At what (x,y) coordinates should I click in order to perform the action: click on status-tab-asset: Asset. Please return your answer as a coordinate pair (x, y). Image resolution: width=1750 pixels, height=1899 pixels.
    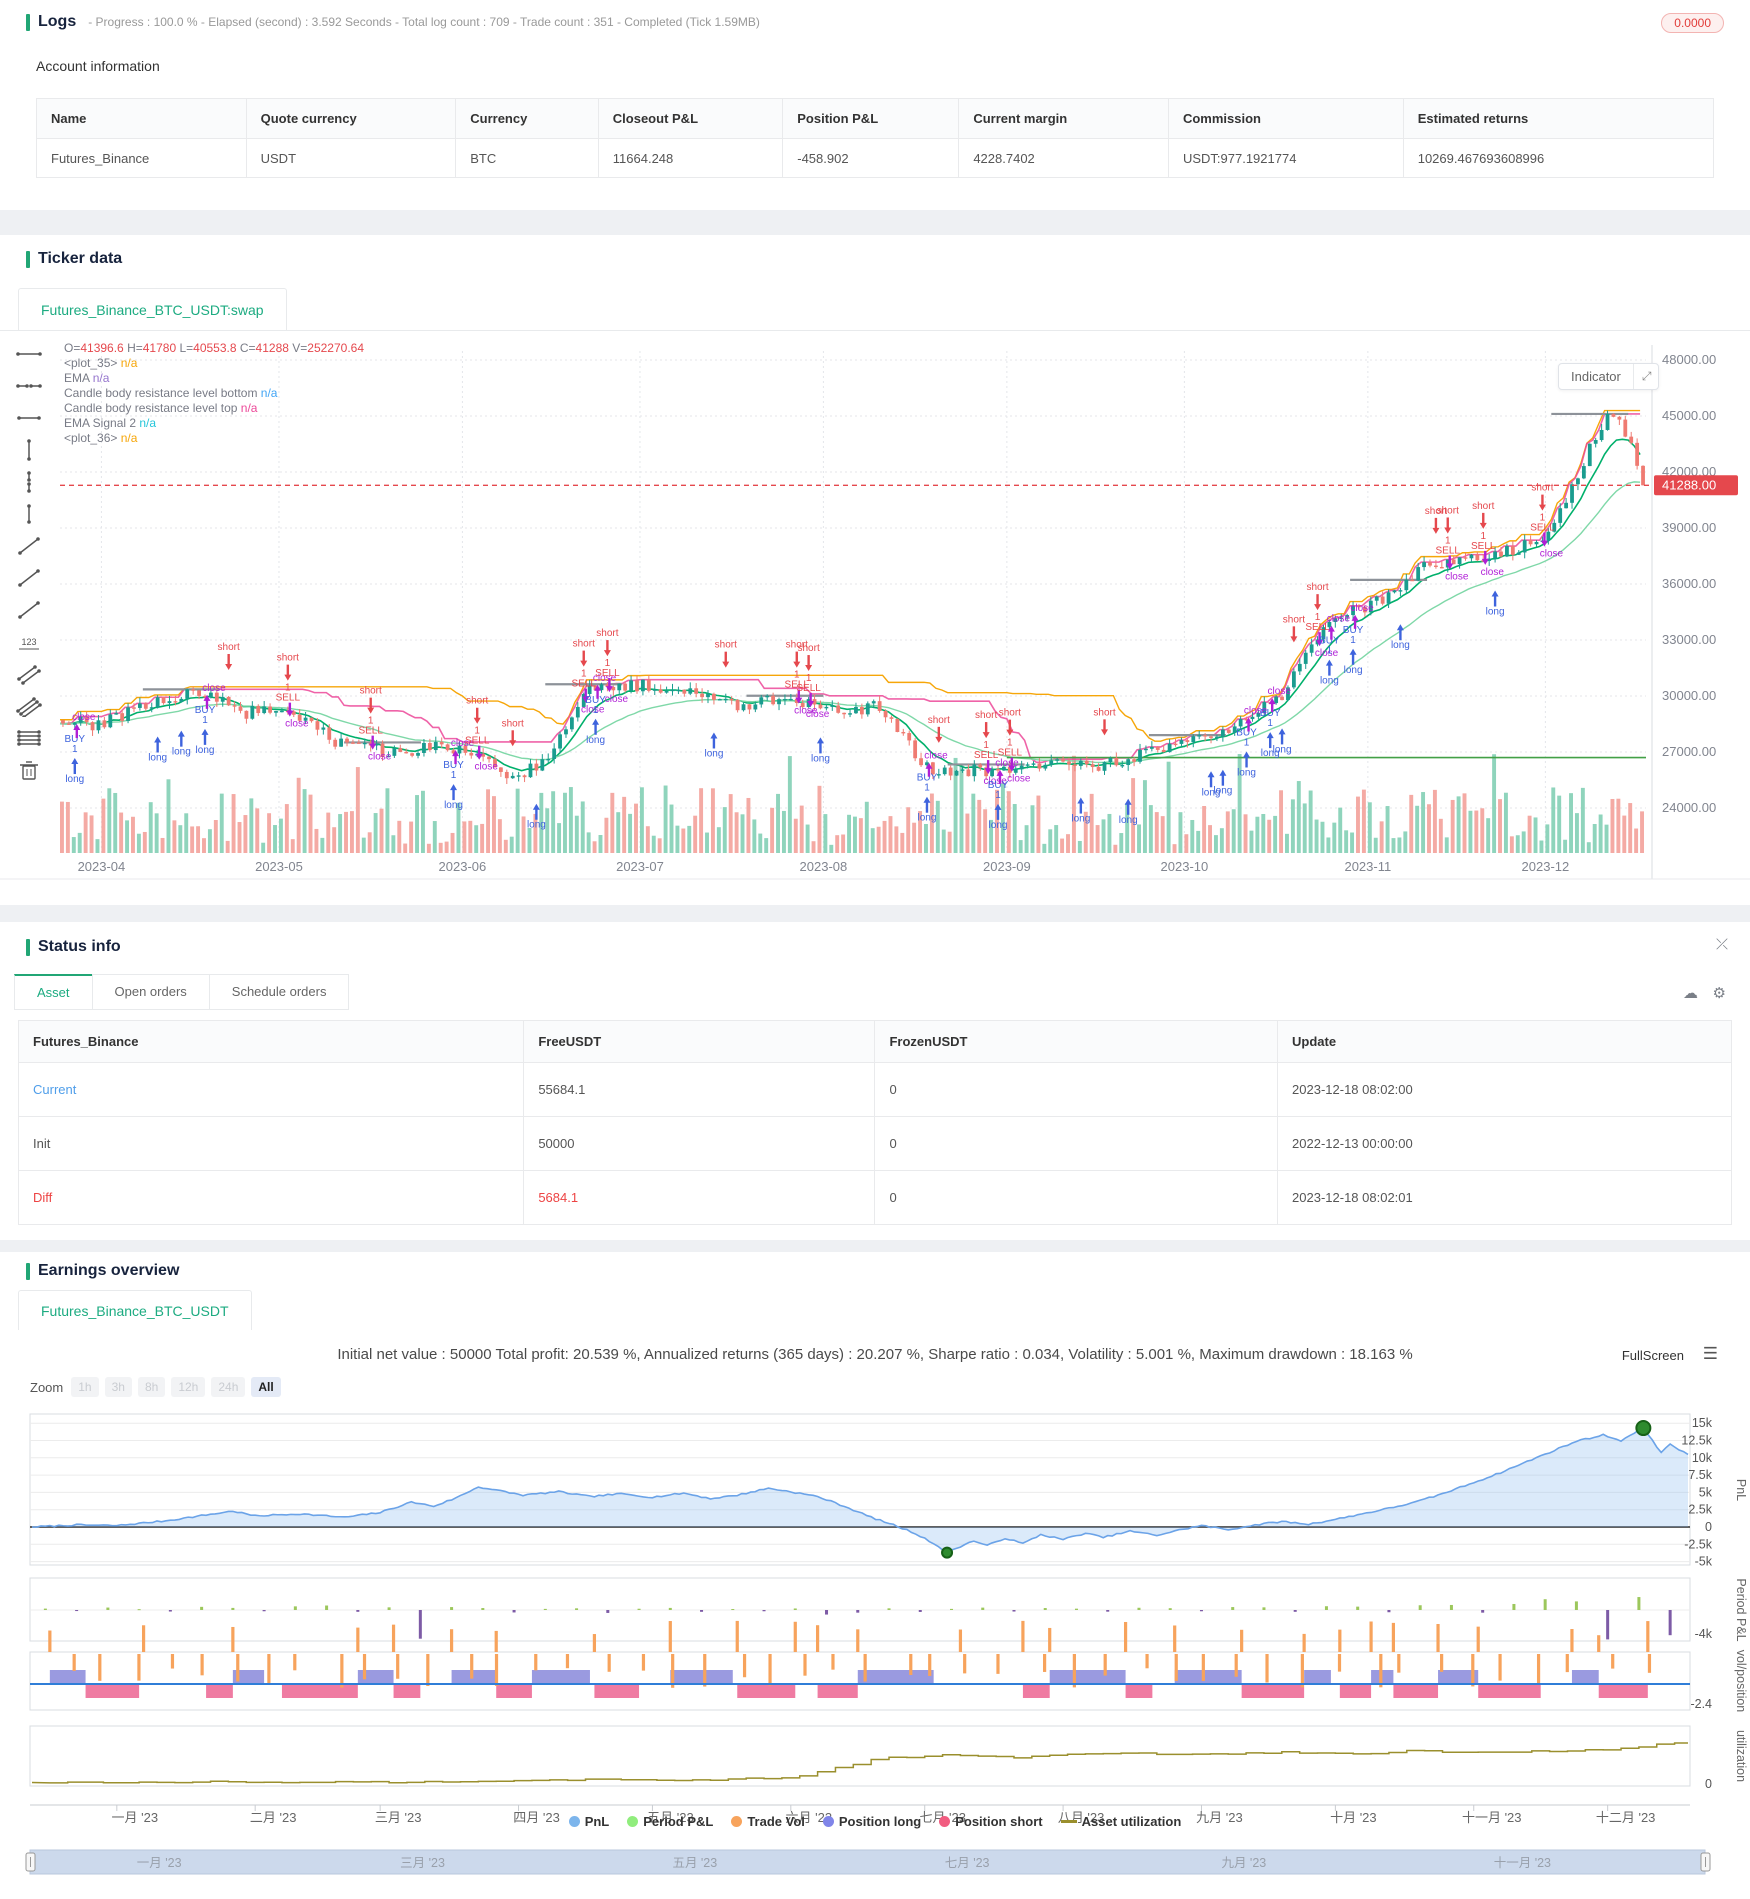
    Looking at the image, I should click on (53, 992).